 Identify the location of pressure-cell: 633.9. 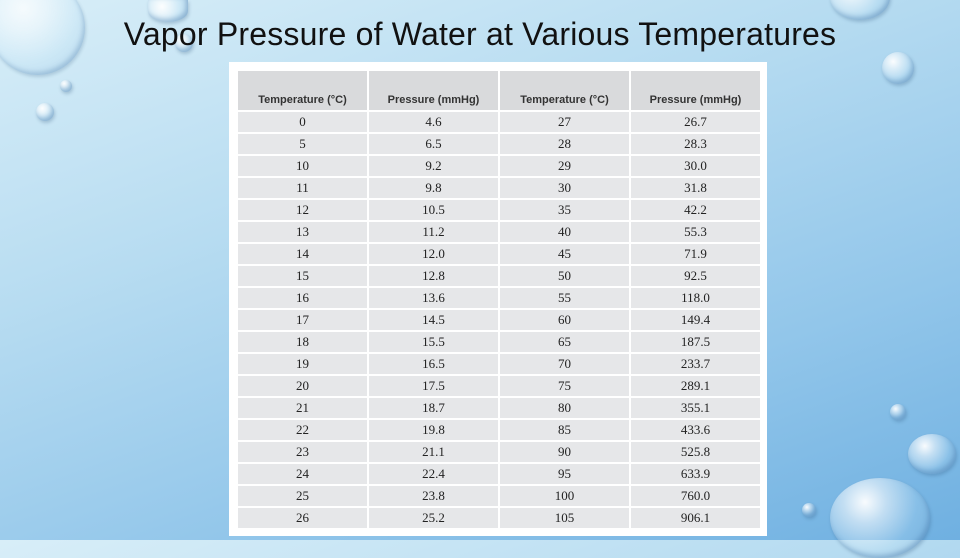
(695, 474).